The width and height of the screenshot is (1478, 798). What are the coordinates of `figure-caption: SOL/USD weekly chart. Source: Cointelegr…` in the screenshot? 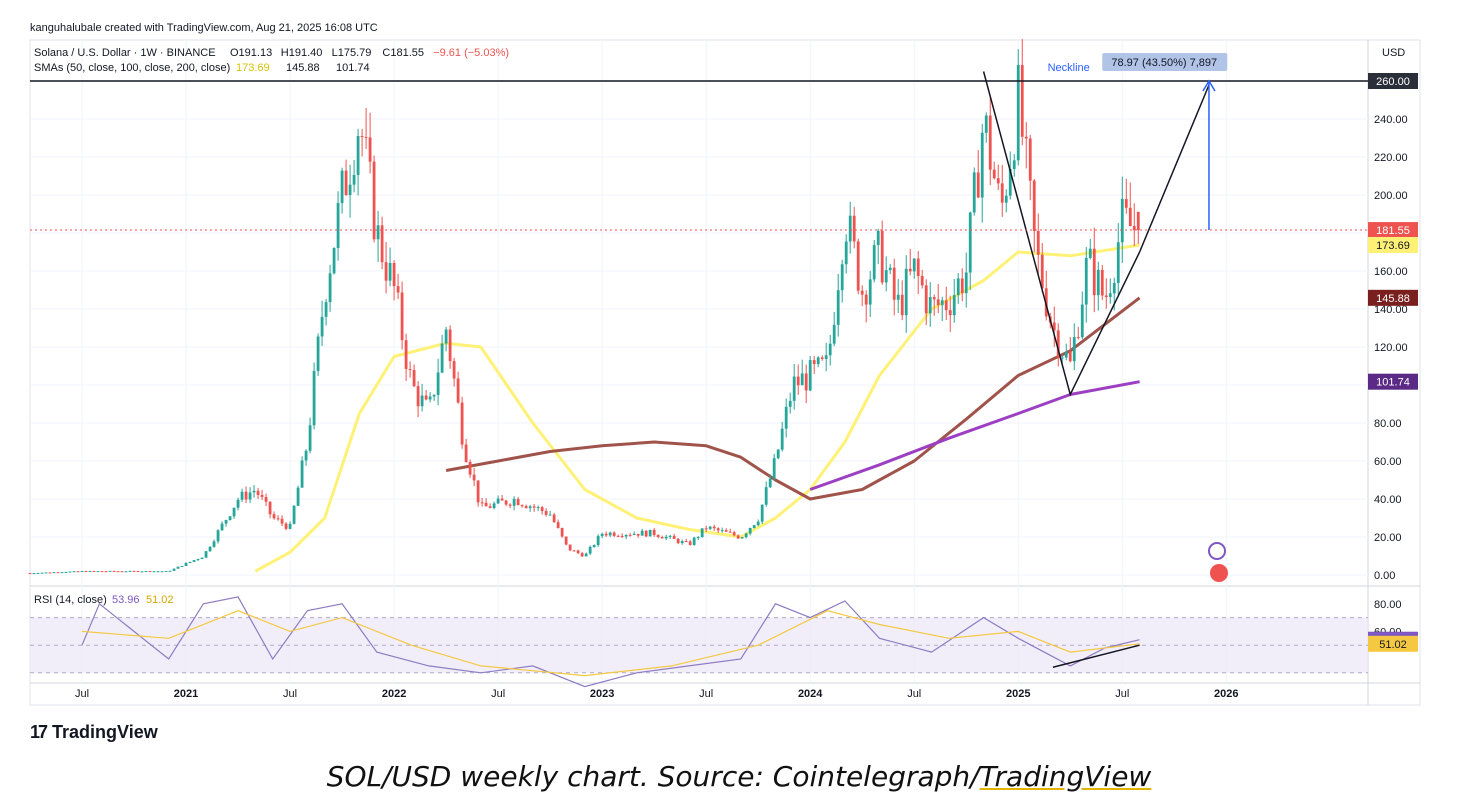 It's located at (739, 776).